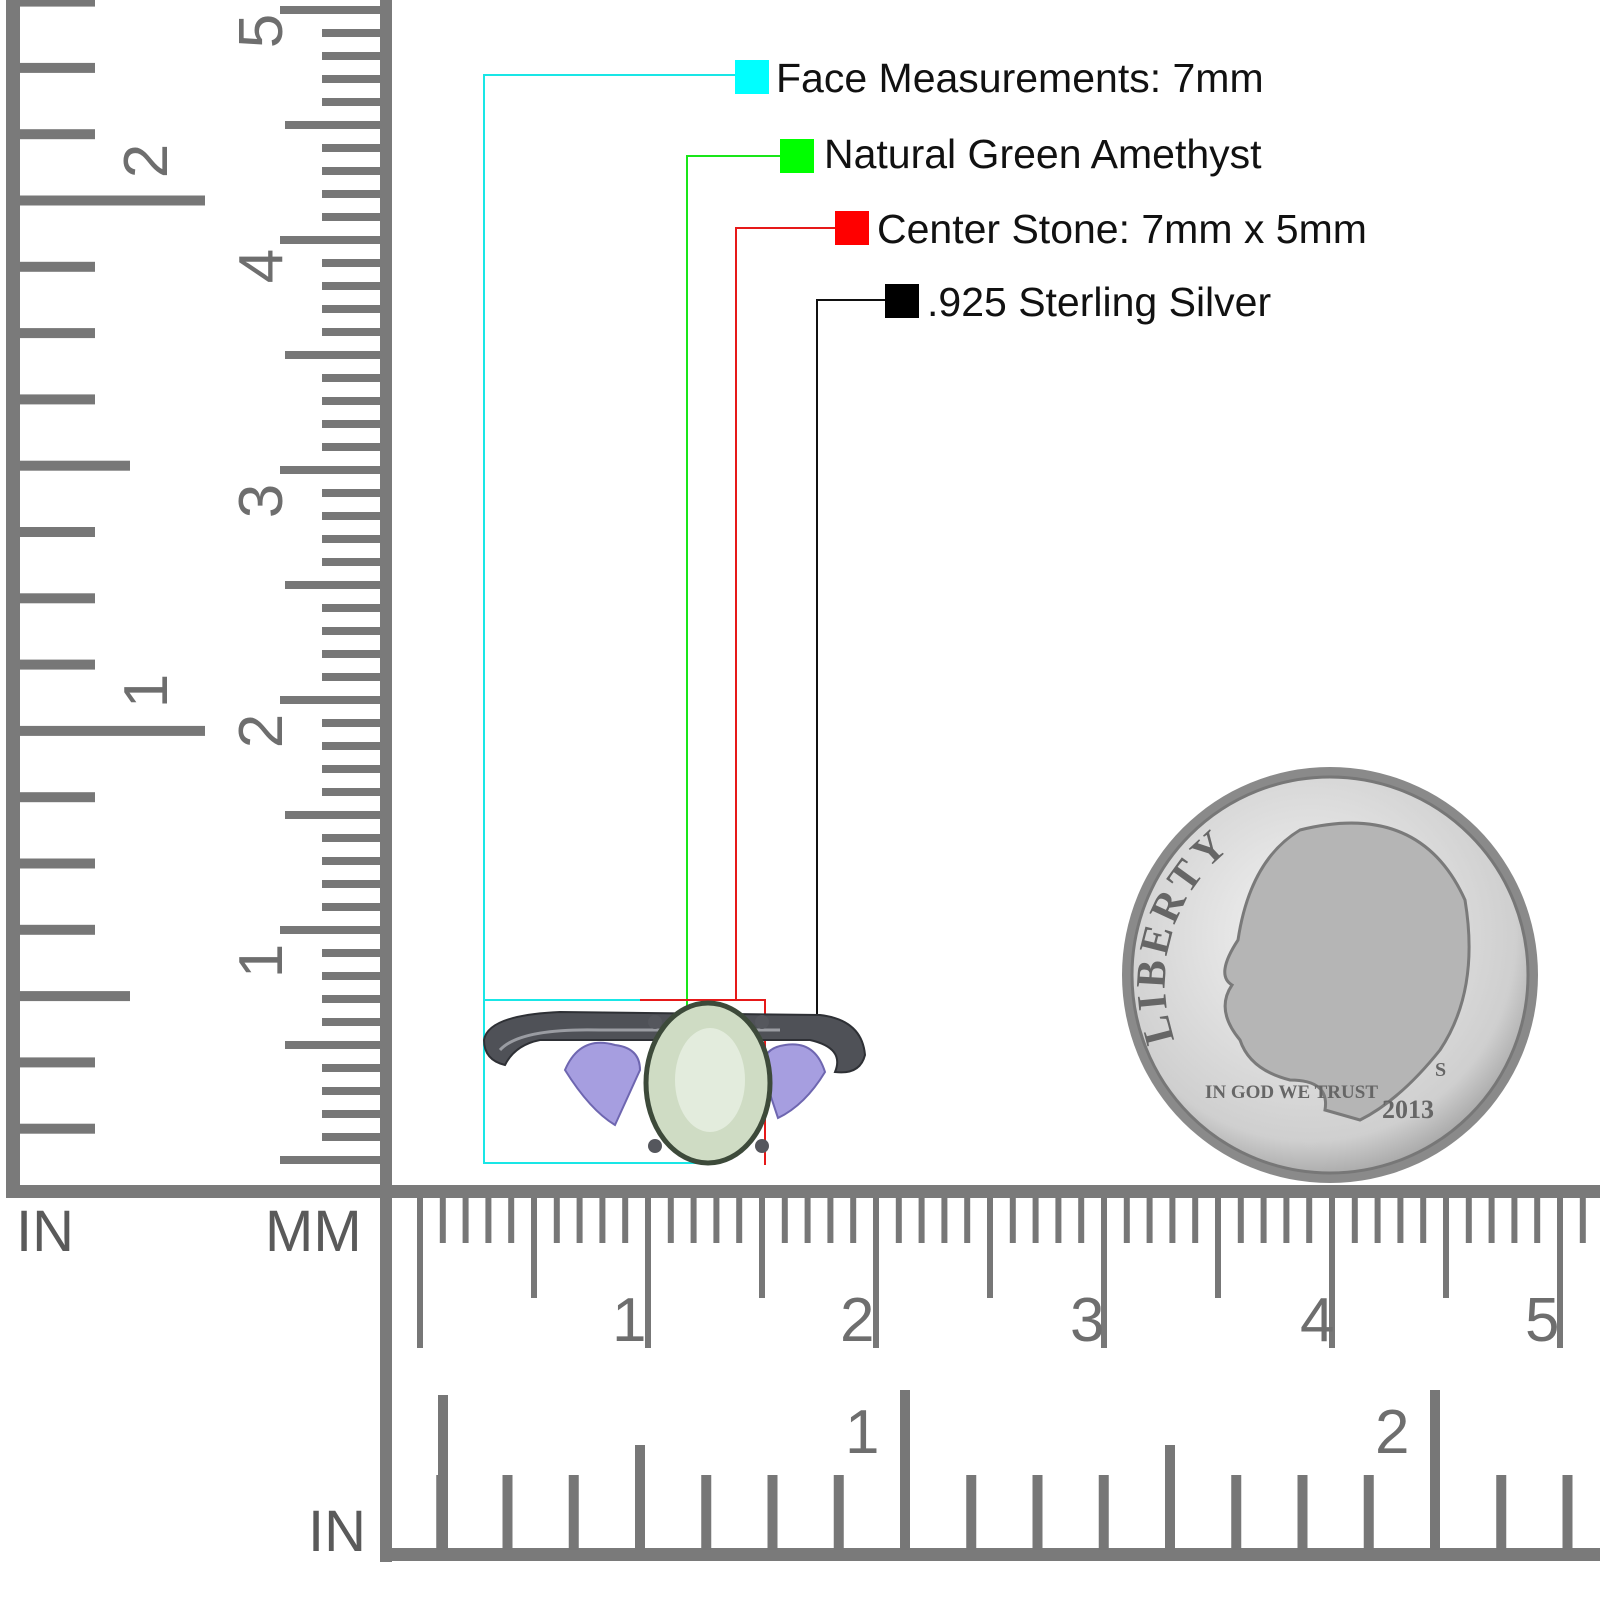 This screenshot has height=1600, width=1600. Describe the element at coordinates (147, 691) in the screenshot. I see `vertical-inch-label: 1` at that location.